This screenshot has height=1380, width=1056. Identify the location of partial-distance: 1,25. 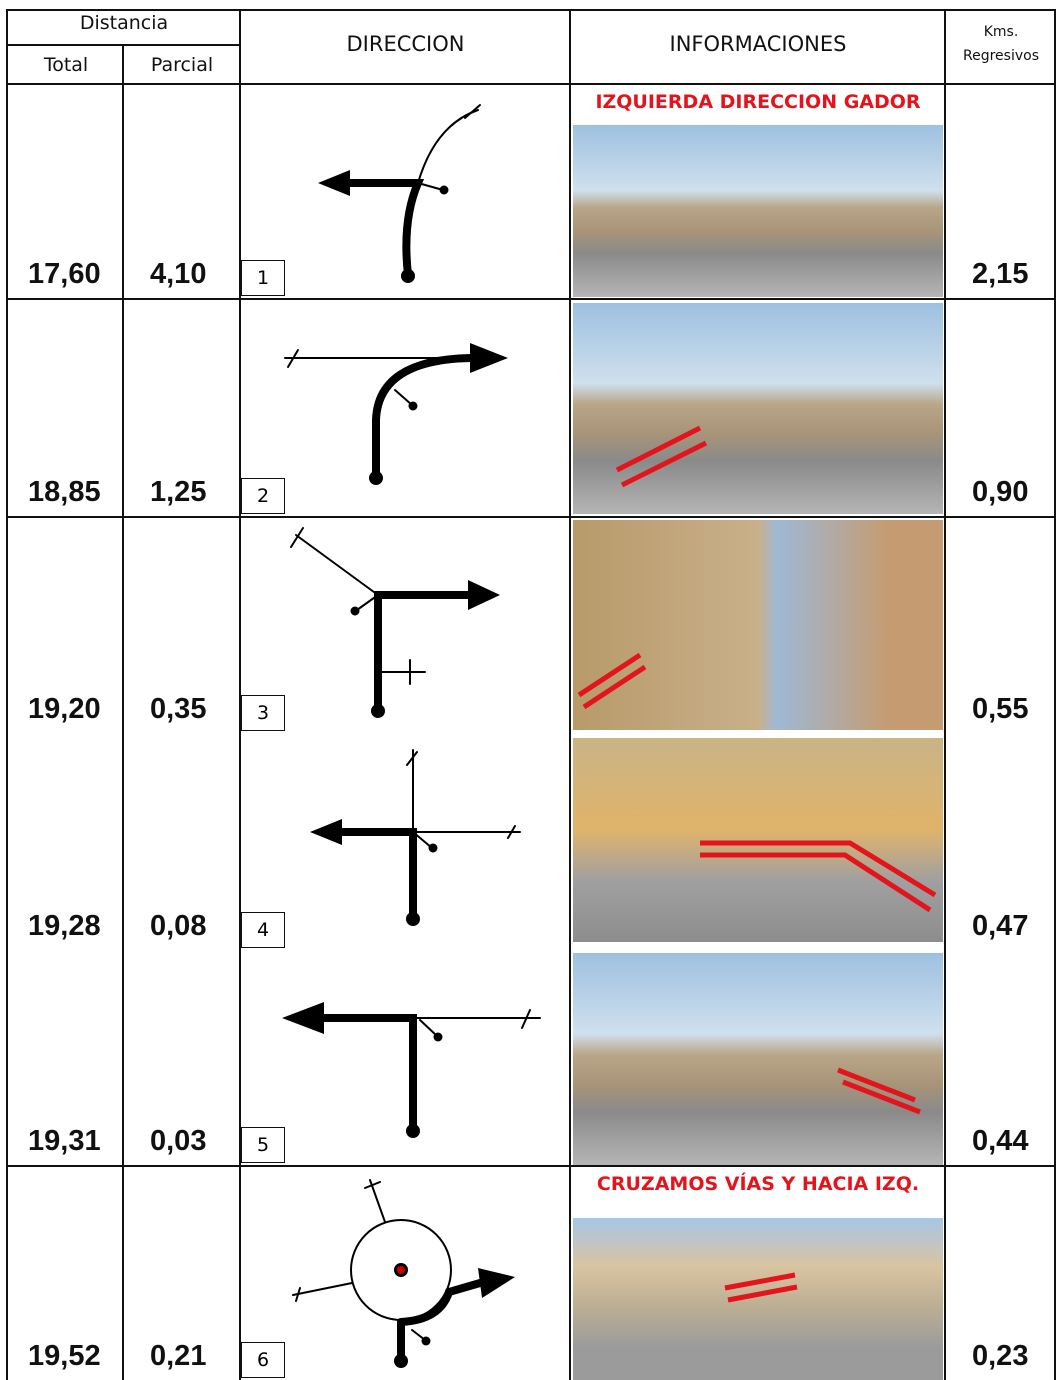
(178, 492).